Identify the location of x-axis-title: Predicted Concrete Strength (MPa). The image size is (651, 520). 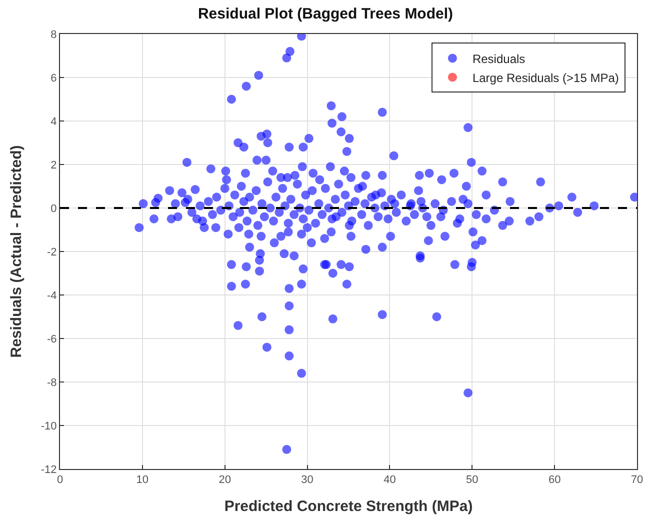
(348, 507).